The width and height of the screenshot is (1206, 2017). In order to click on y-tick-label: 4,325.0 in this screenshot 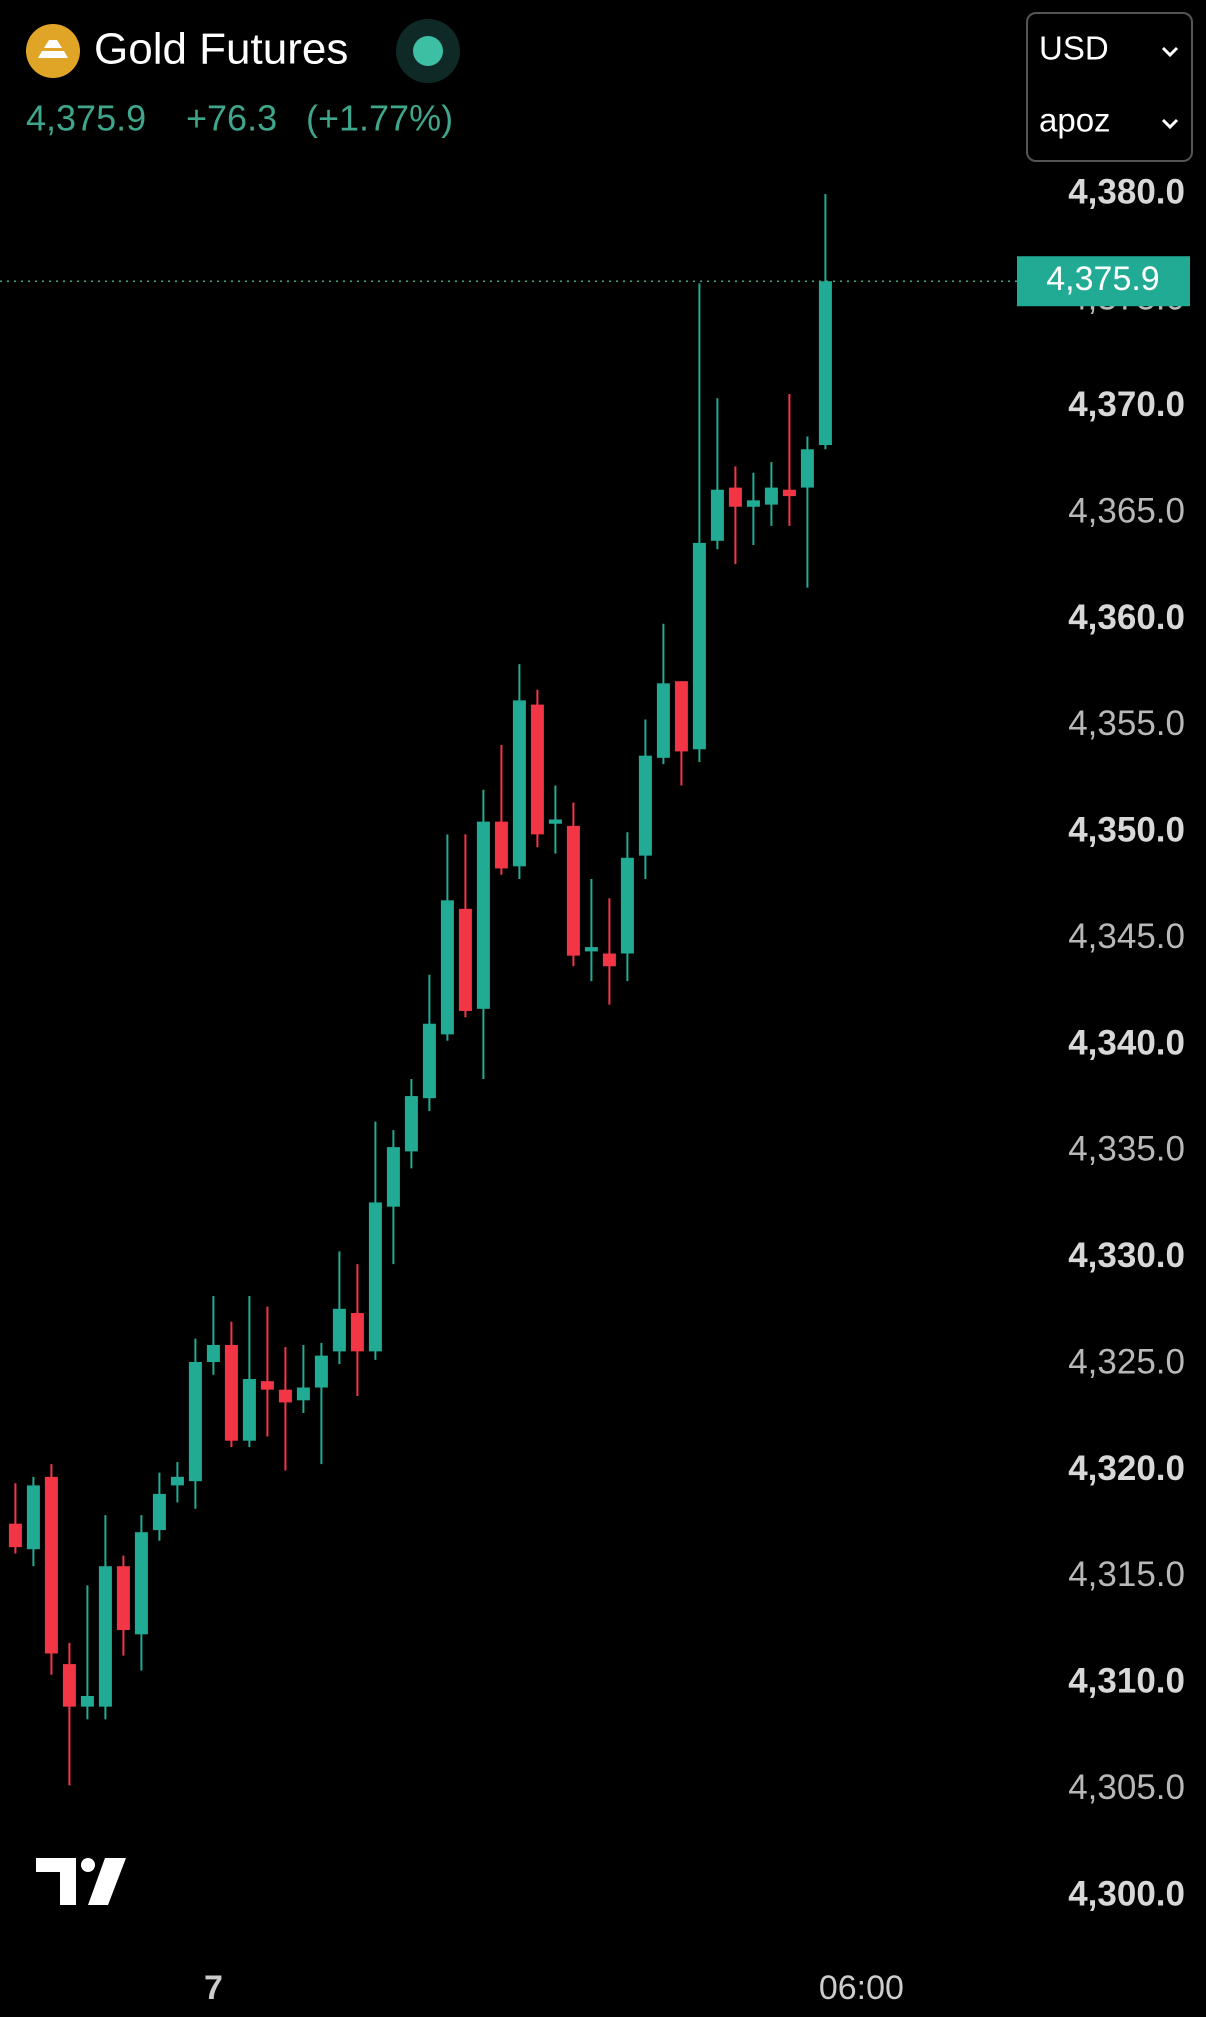, I will do `click(1126, 1361)`.